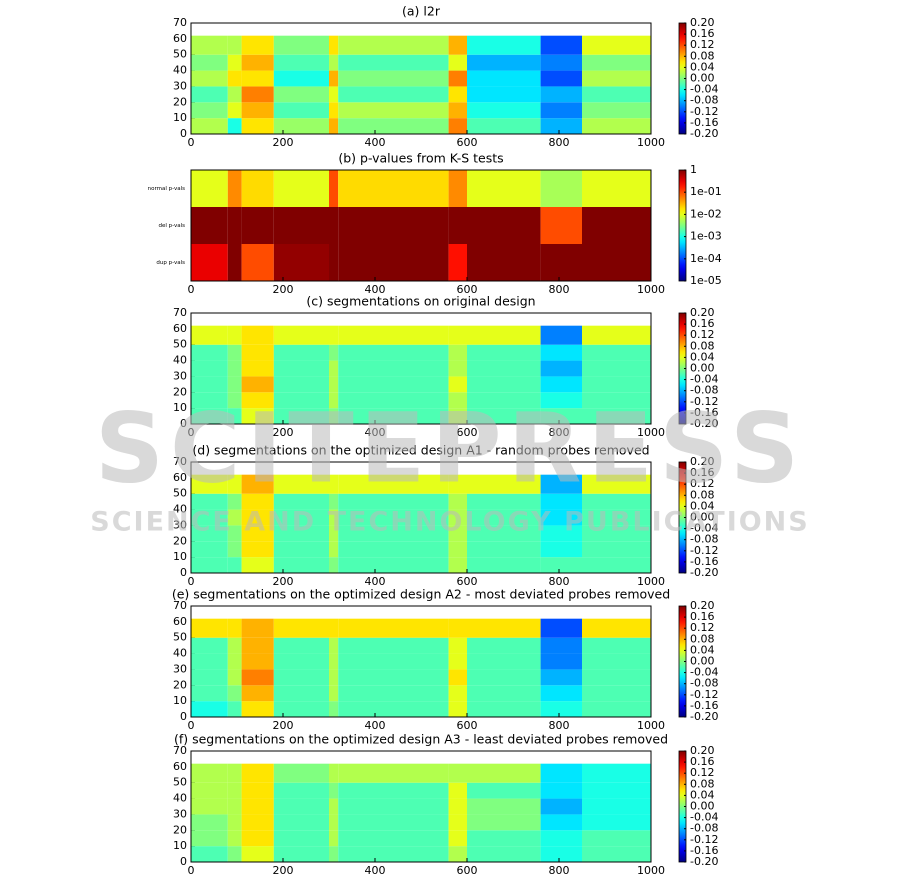 This screenshot has height=882, width=901. What do you see at coordinates (702, 78) in the screenshot?
I see `colorbar-tick-label: 0.00` at bounding box center [702, 78].